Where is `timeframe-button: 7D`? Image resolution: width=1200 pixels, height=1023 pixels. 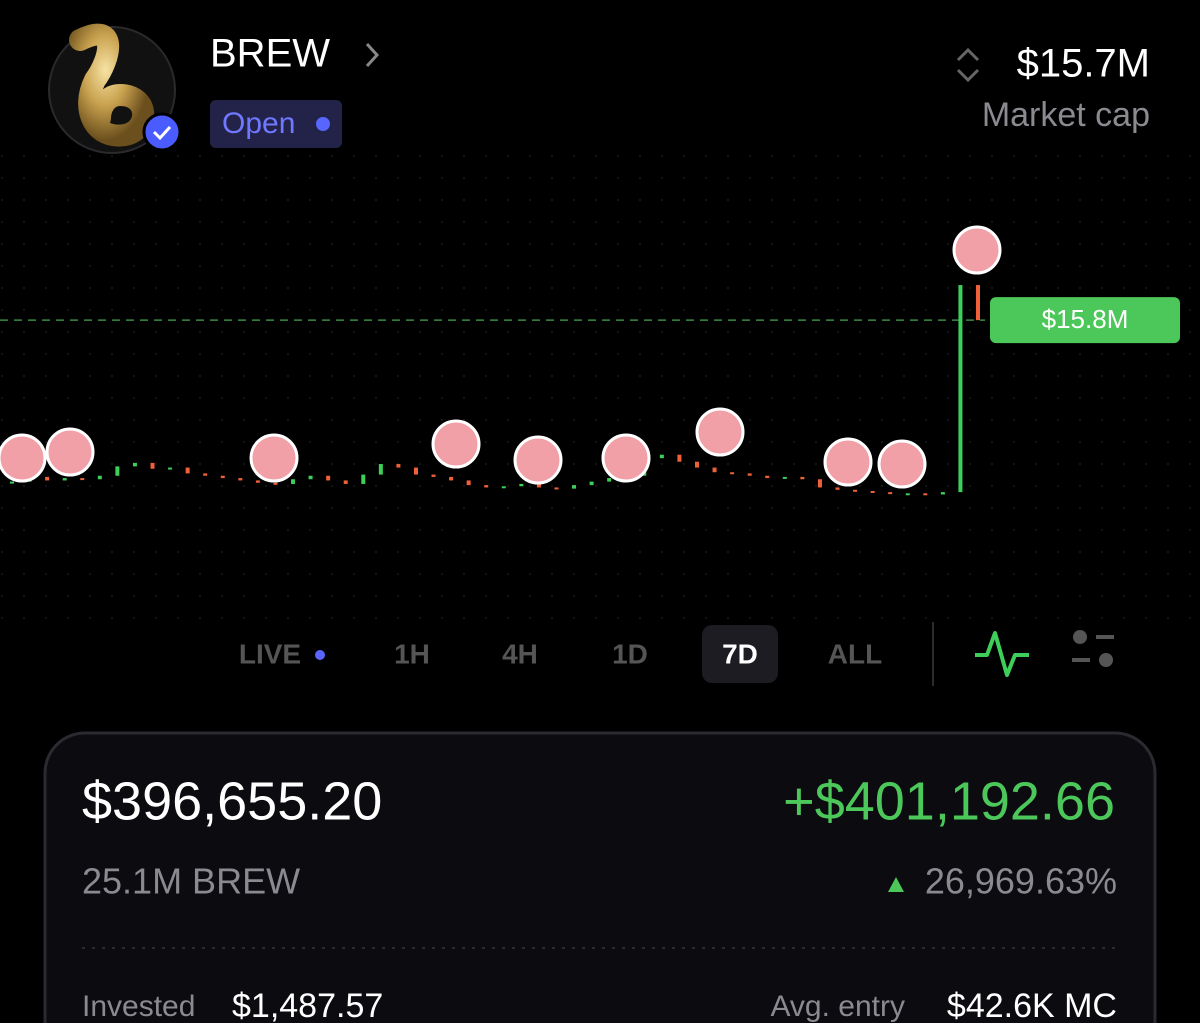
timeframe-button: 7D is located at coordinates (740, 653).